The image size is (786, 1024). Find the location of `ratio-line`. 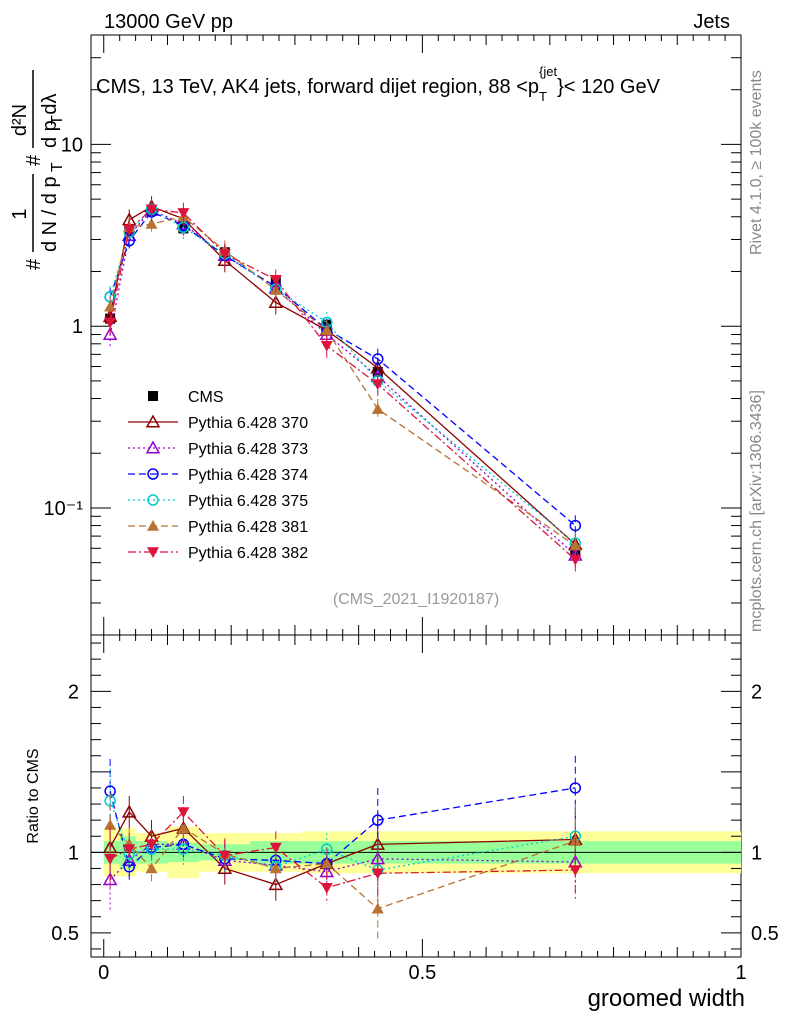

ratio-line is located at coordinates (342, 835).